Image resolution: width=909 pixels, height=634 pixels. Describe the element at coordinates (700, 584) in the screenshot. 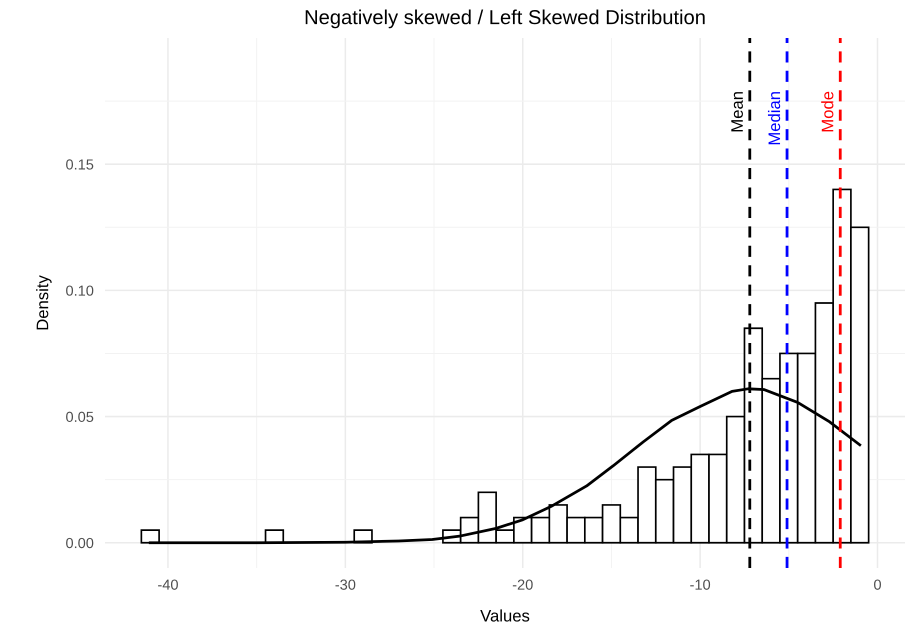

I see `x-tick-label: -10` at that location.